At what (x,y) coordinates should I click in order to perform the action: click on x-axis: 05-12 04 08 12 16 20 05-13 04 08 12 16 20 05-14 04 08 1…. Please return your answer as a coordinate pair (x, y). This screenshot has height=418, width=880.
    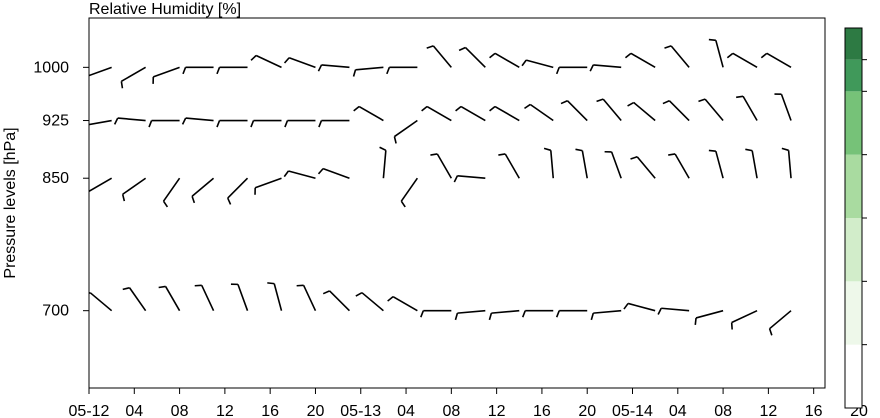
    Looking at the image, I should click on (468, 403).